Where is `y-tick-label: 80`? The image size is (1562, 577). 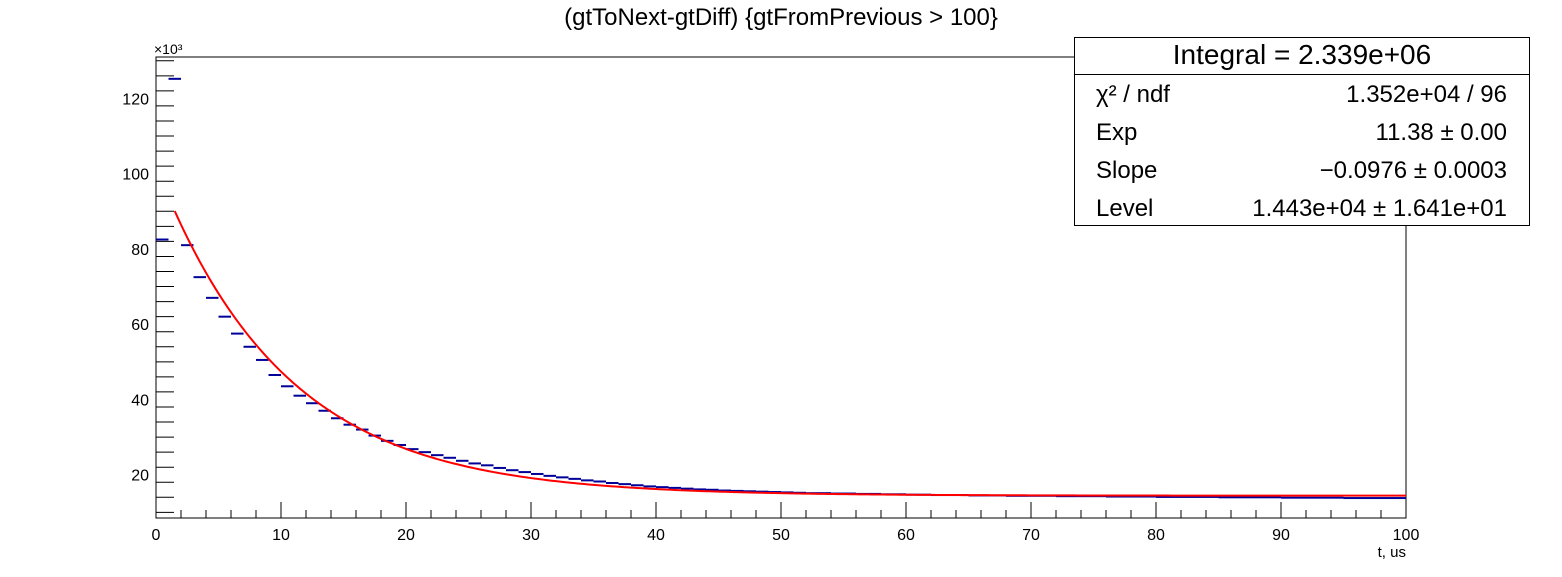 y-tick-label: 80 is located at coordinates (140, 250).